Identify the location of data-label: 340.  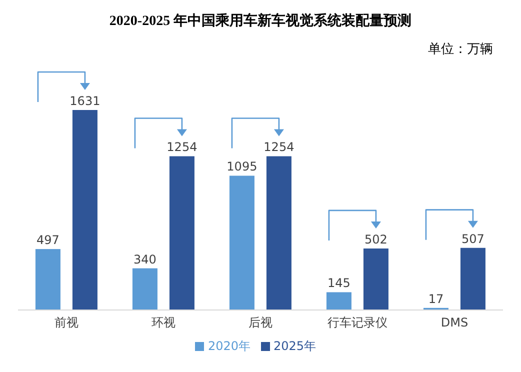
(145, 259).